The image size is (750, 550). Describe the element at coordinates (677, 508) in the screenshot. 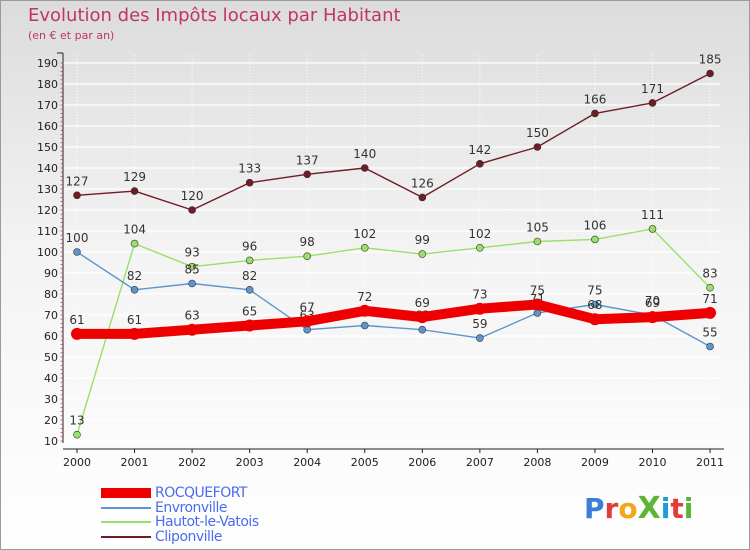

I see `logo-letter: t` at that location.